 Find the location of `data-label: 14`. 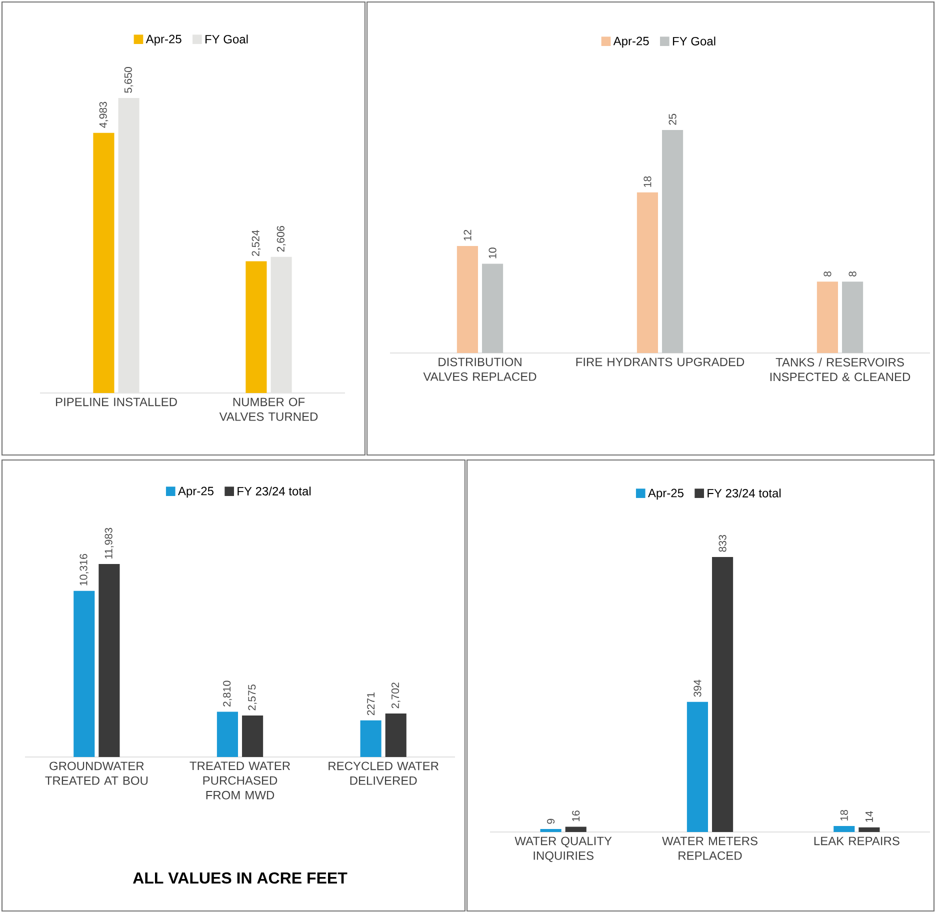

data-label: 14 is located at coordinates (869, 816).